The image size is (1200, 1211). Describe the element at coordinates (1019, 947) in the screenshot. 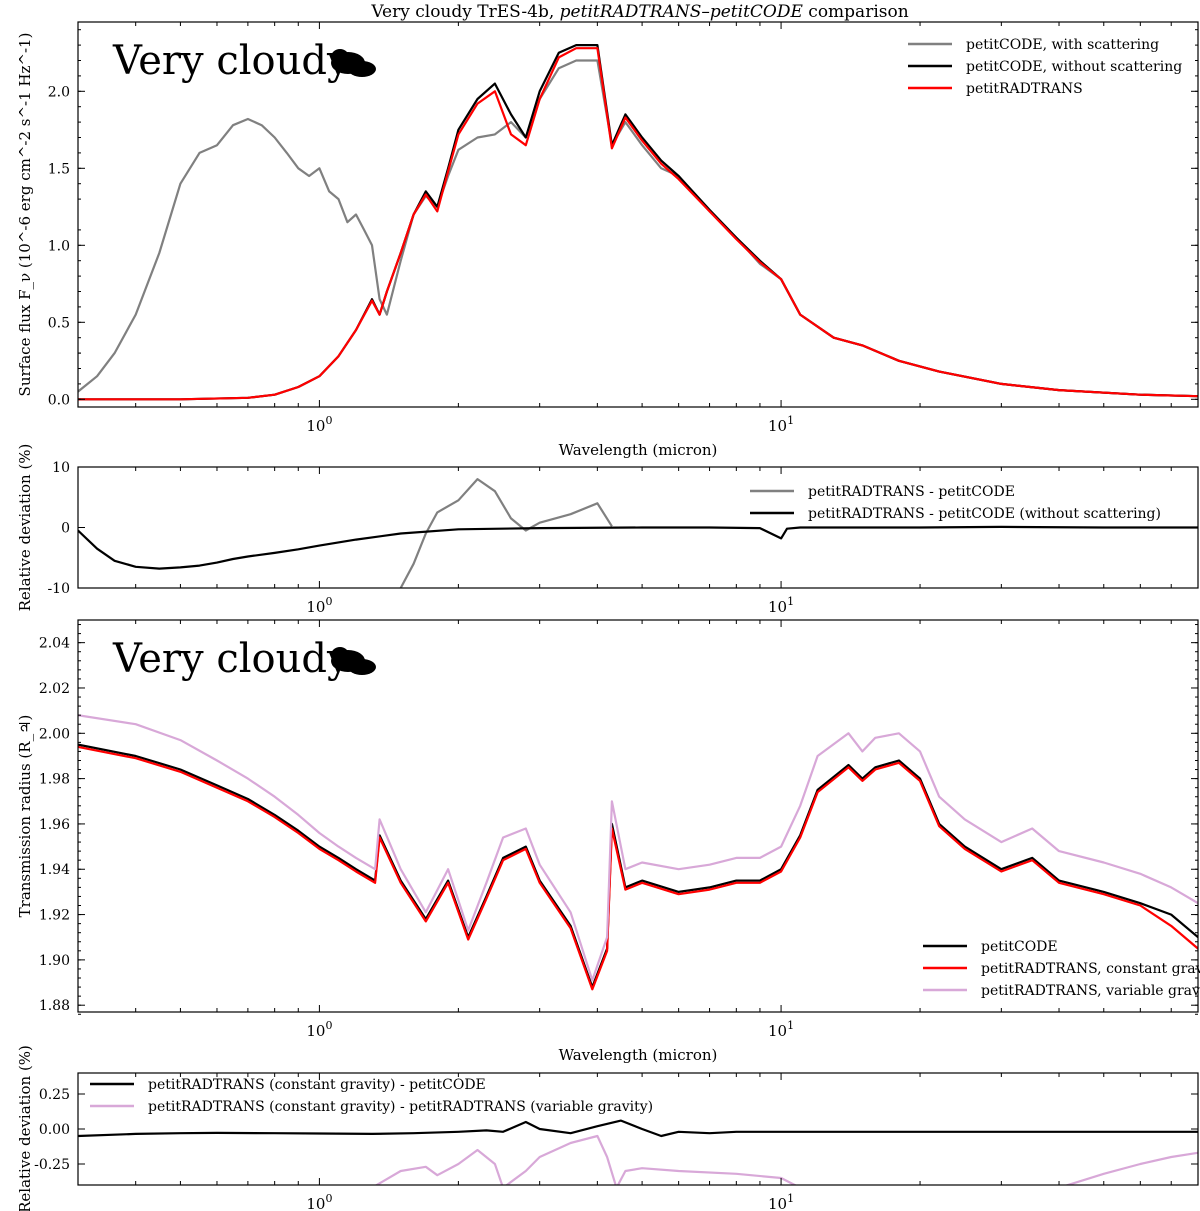

I see `legend-label: petitCODE` at that location.